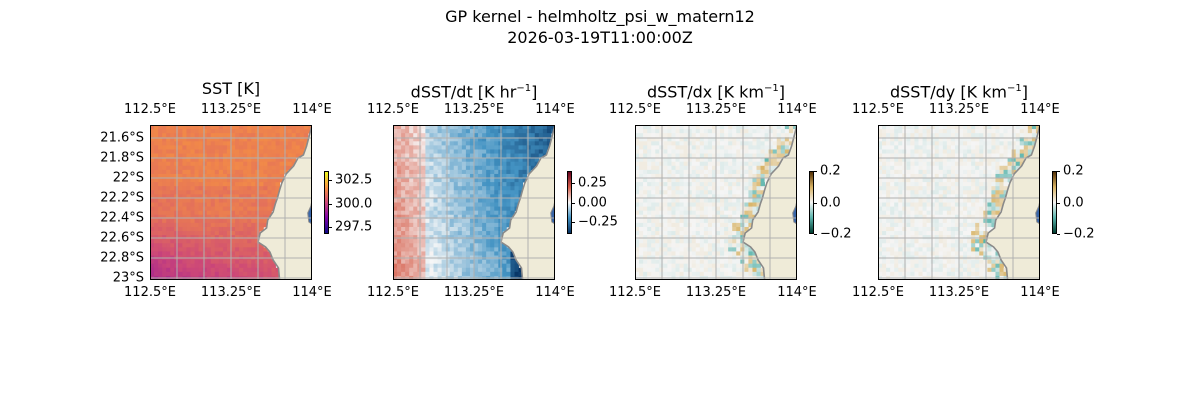 The image size is (1200, 400). Describe the element at coordinates (312, 109) in the screenshot. I see `x-tick-label-top: 114°E` at that location.